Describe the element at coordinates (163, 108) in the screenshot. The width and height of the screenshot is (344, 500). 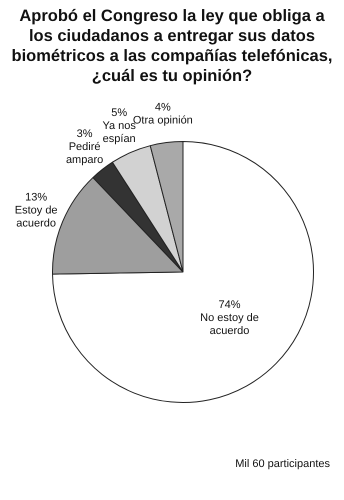
I see `data-label: 4%` at that location.